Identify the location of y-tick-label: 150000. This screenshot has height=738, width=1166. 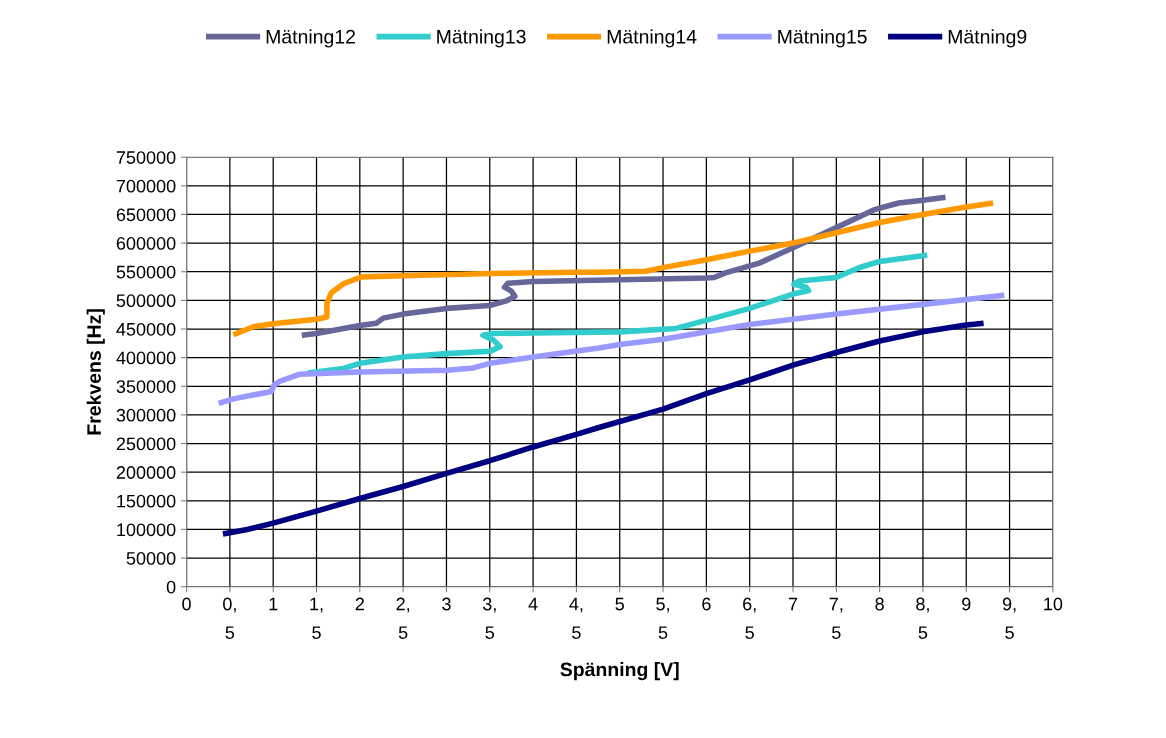
(146, 501).